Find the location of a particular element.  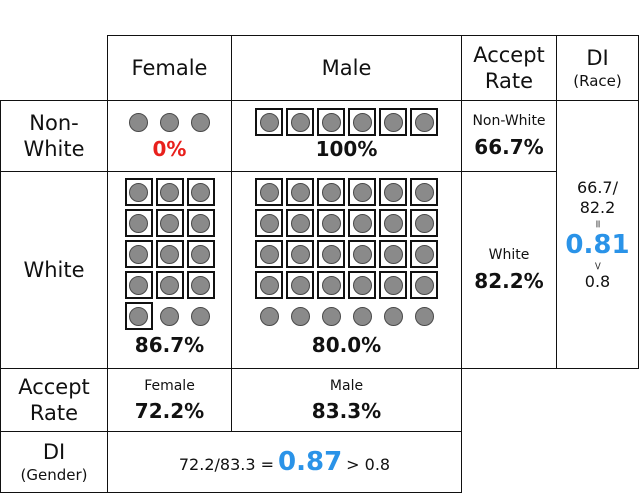

dots-nonwhite-male is located at coordinates (346, 122).